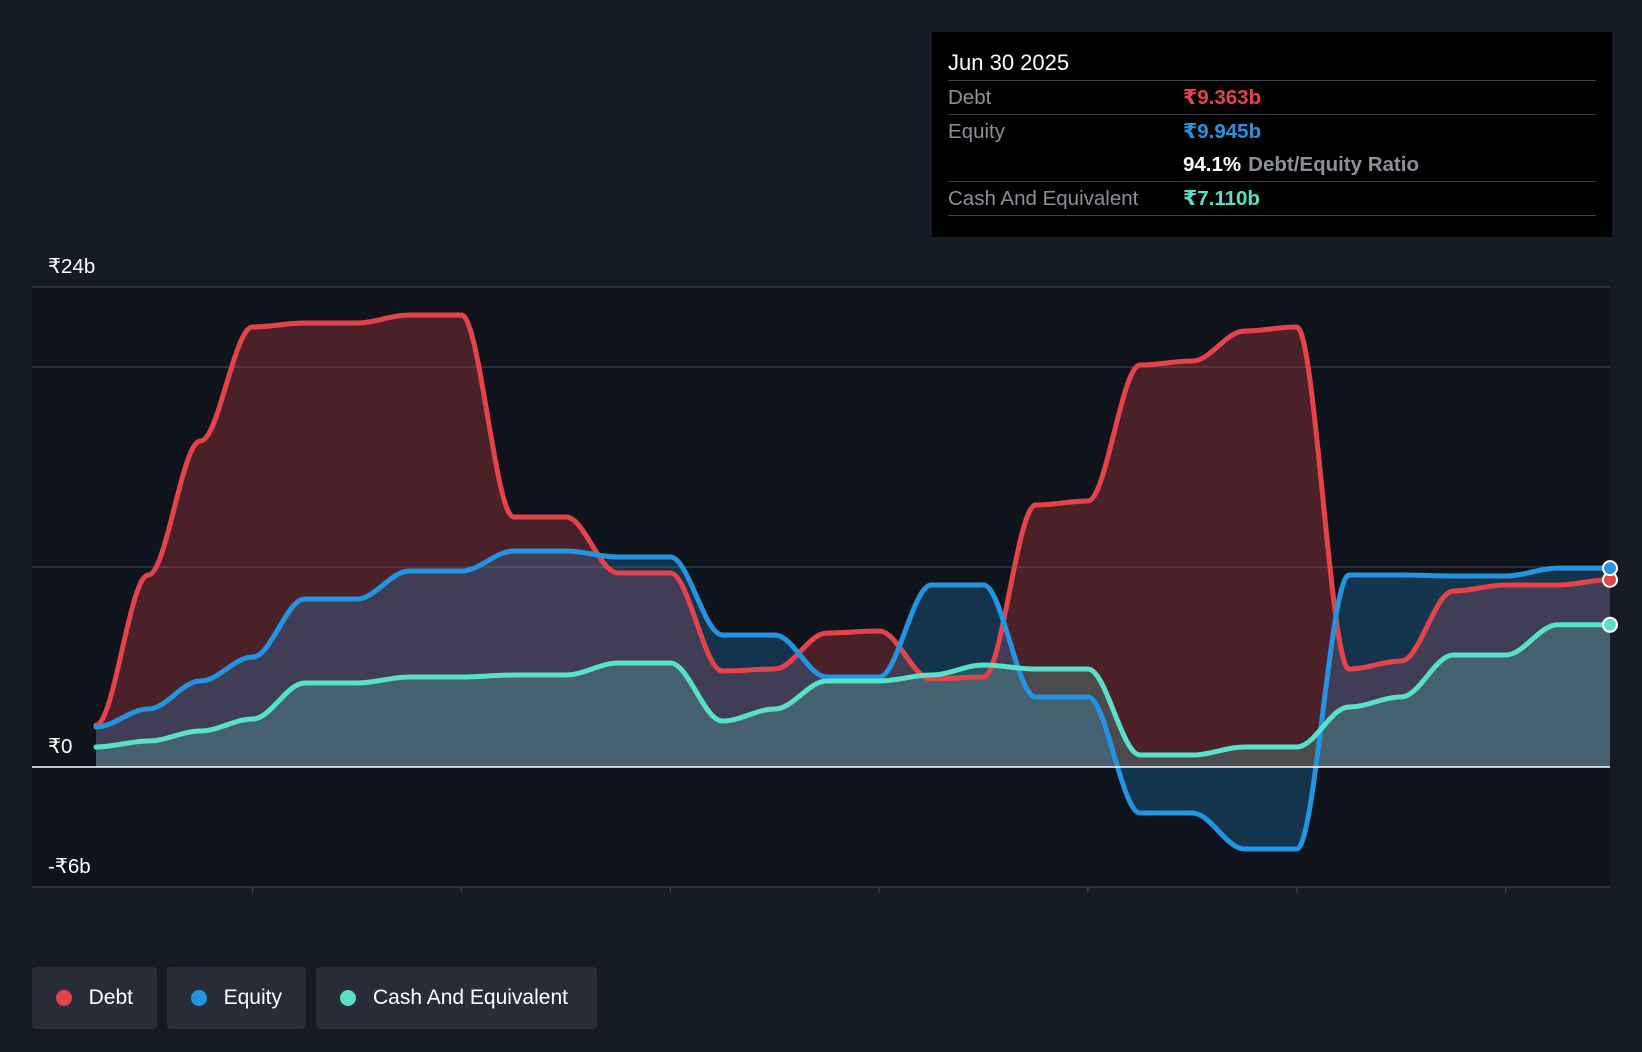 This screenshot has height=1052, width=1642. What do you see at coordinates (853, 690) in the screenshot?
I see `cash-and-equivalent-line` at bounding box center [853, 690].